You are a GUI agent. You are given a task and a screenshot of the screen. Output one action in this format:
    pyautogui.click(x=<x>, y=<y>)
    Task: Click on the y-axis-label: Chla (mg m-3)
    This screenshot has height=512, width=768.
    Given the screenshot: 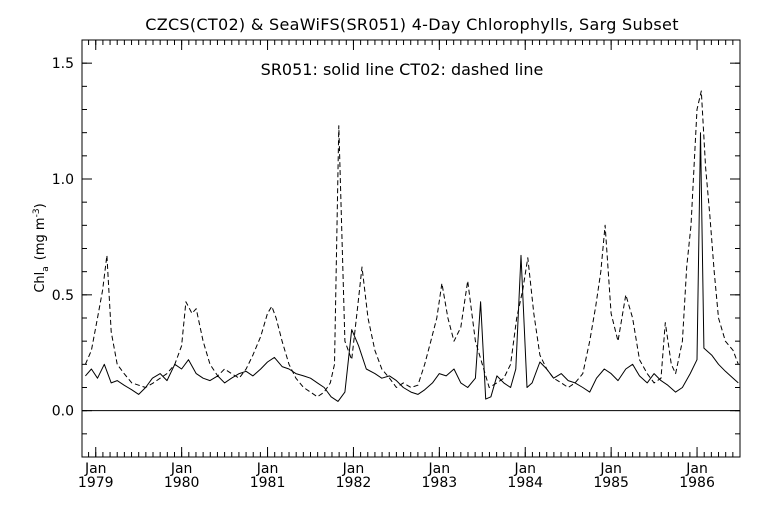 What is the action you would take?
    pyautogui.click(x=41, y=247)
    